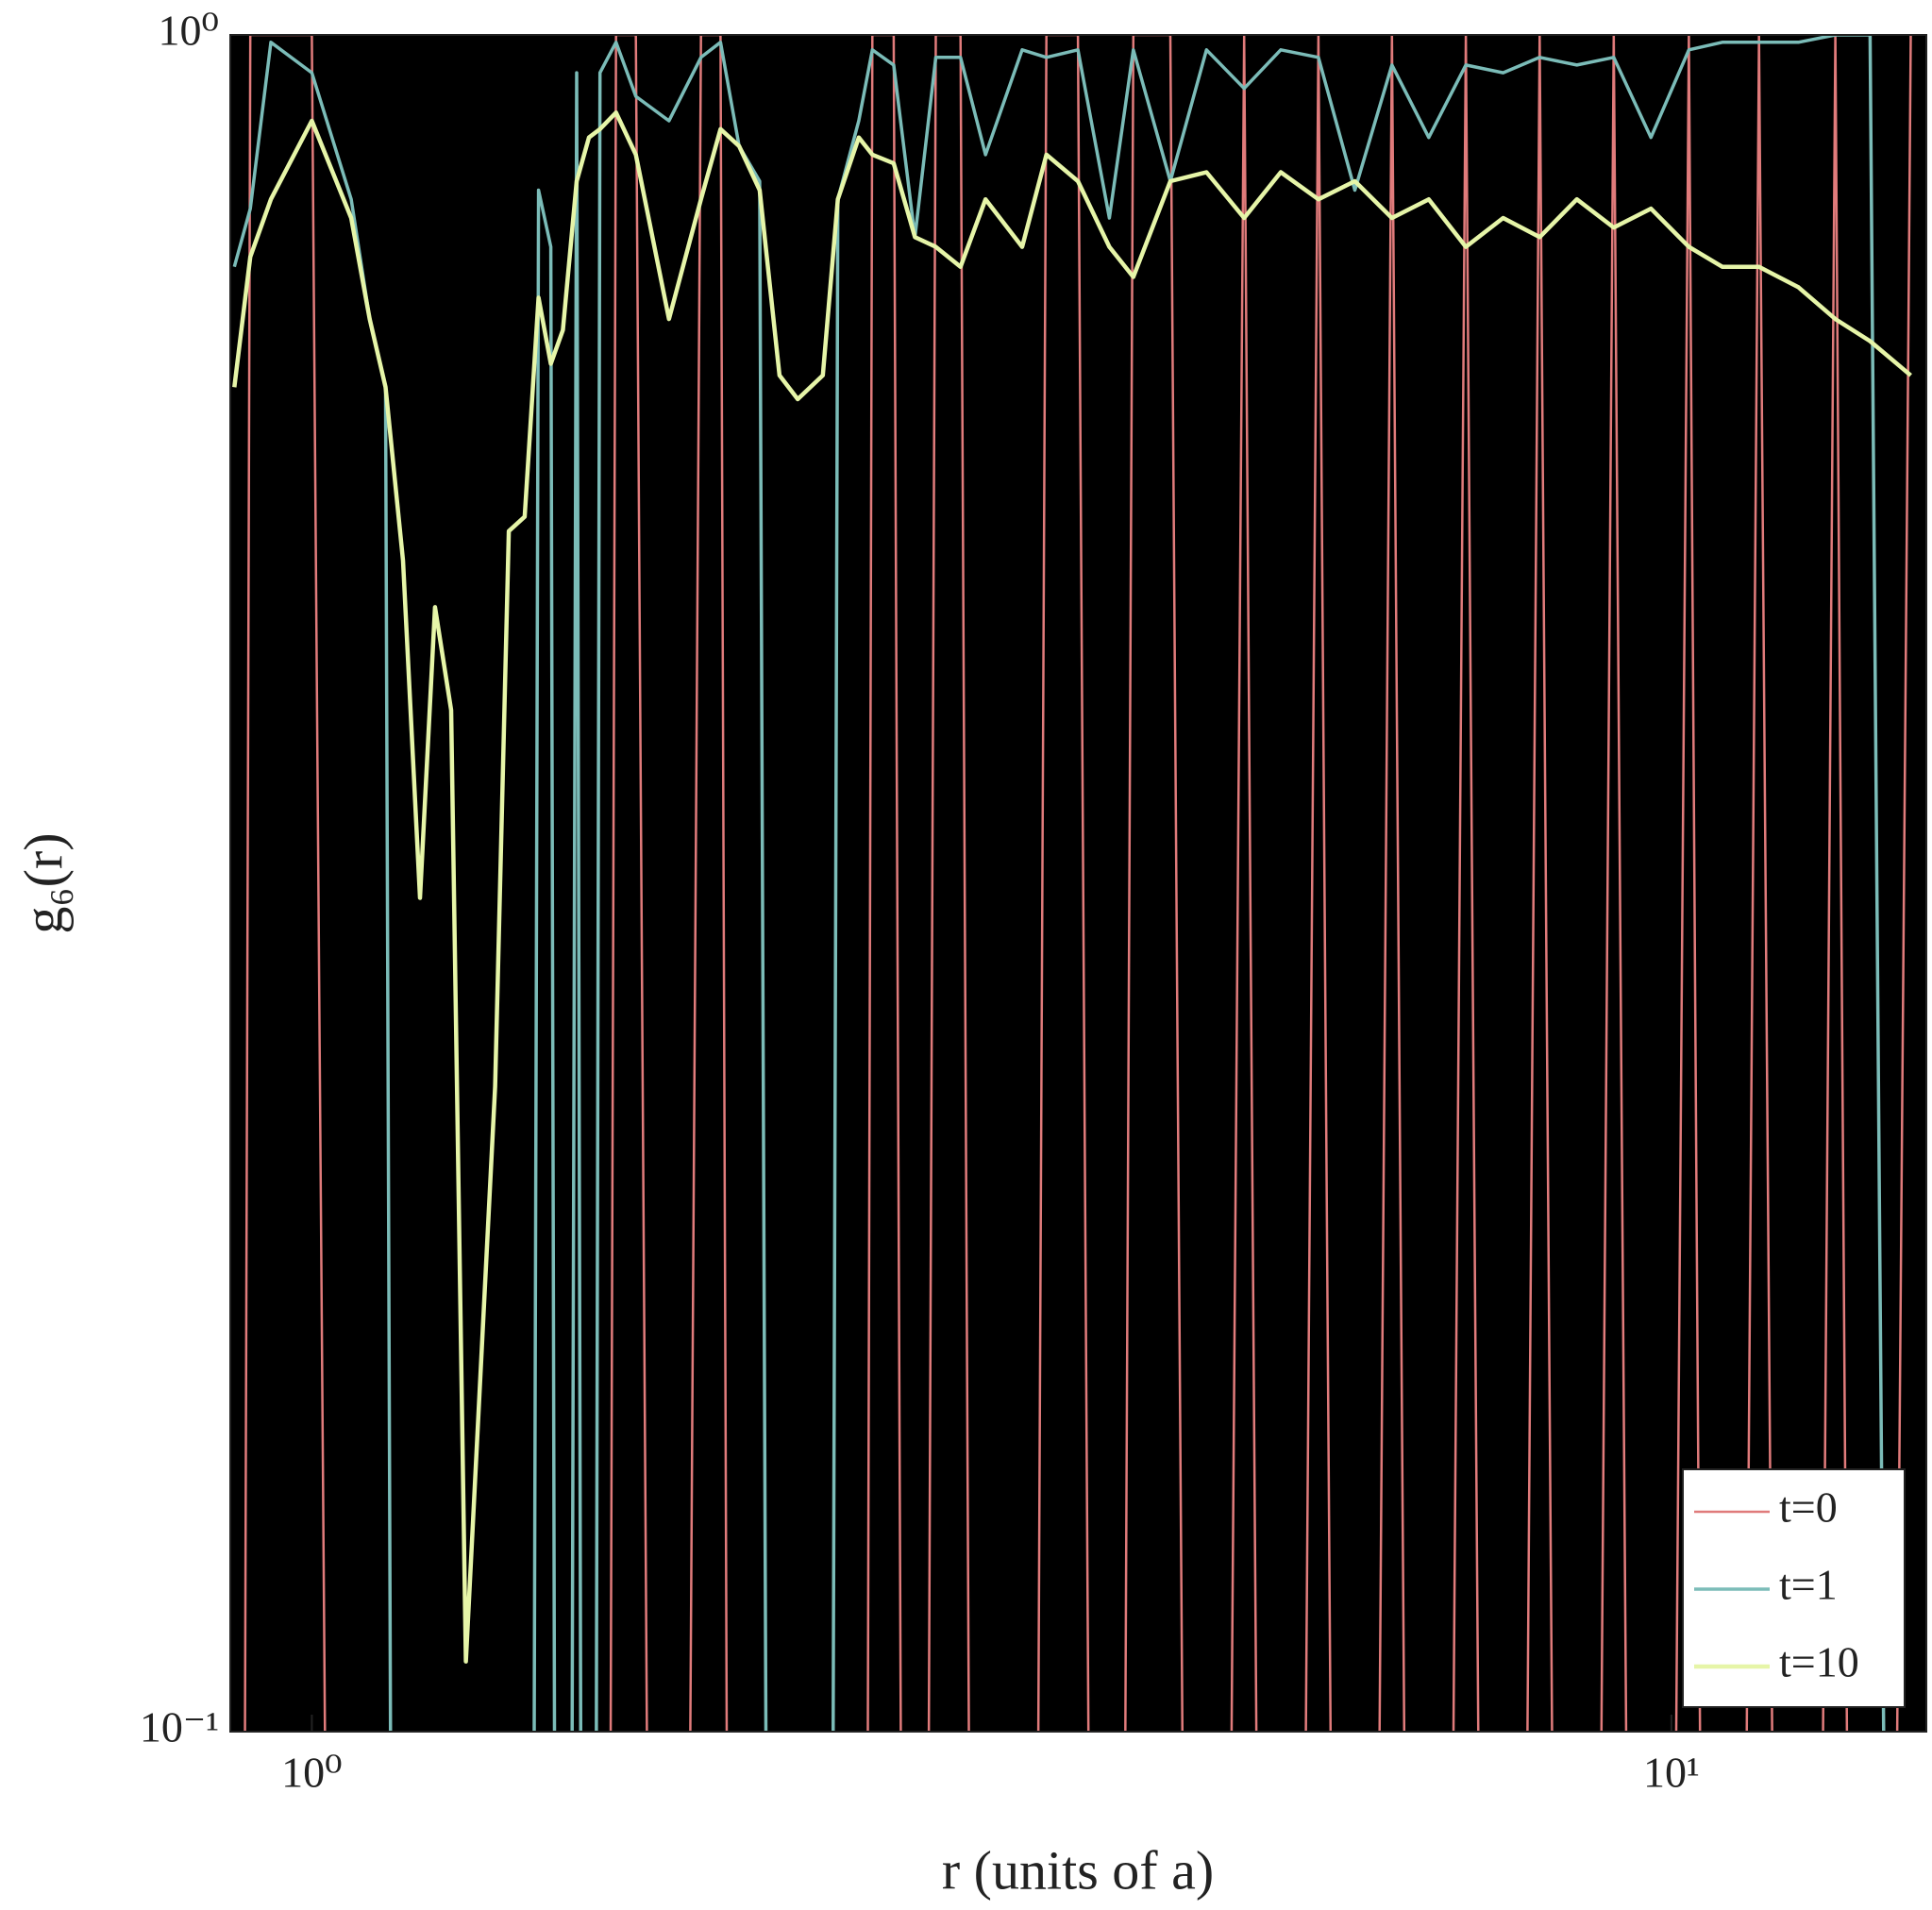  I want to click on y-axis-label: g₆(r), so click(43, 882).